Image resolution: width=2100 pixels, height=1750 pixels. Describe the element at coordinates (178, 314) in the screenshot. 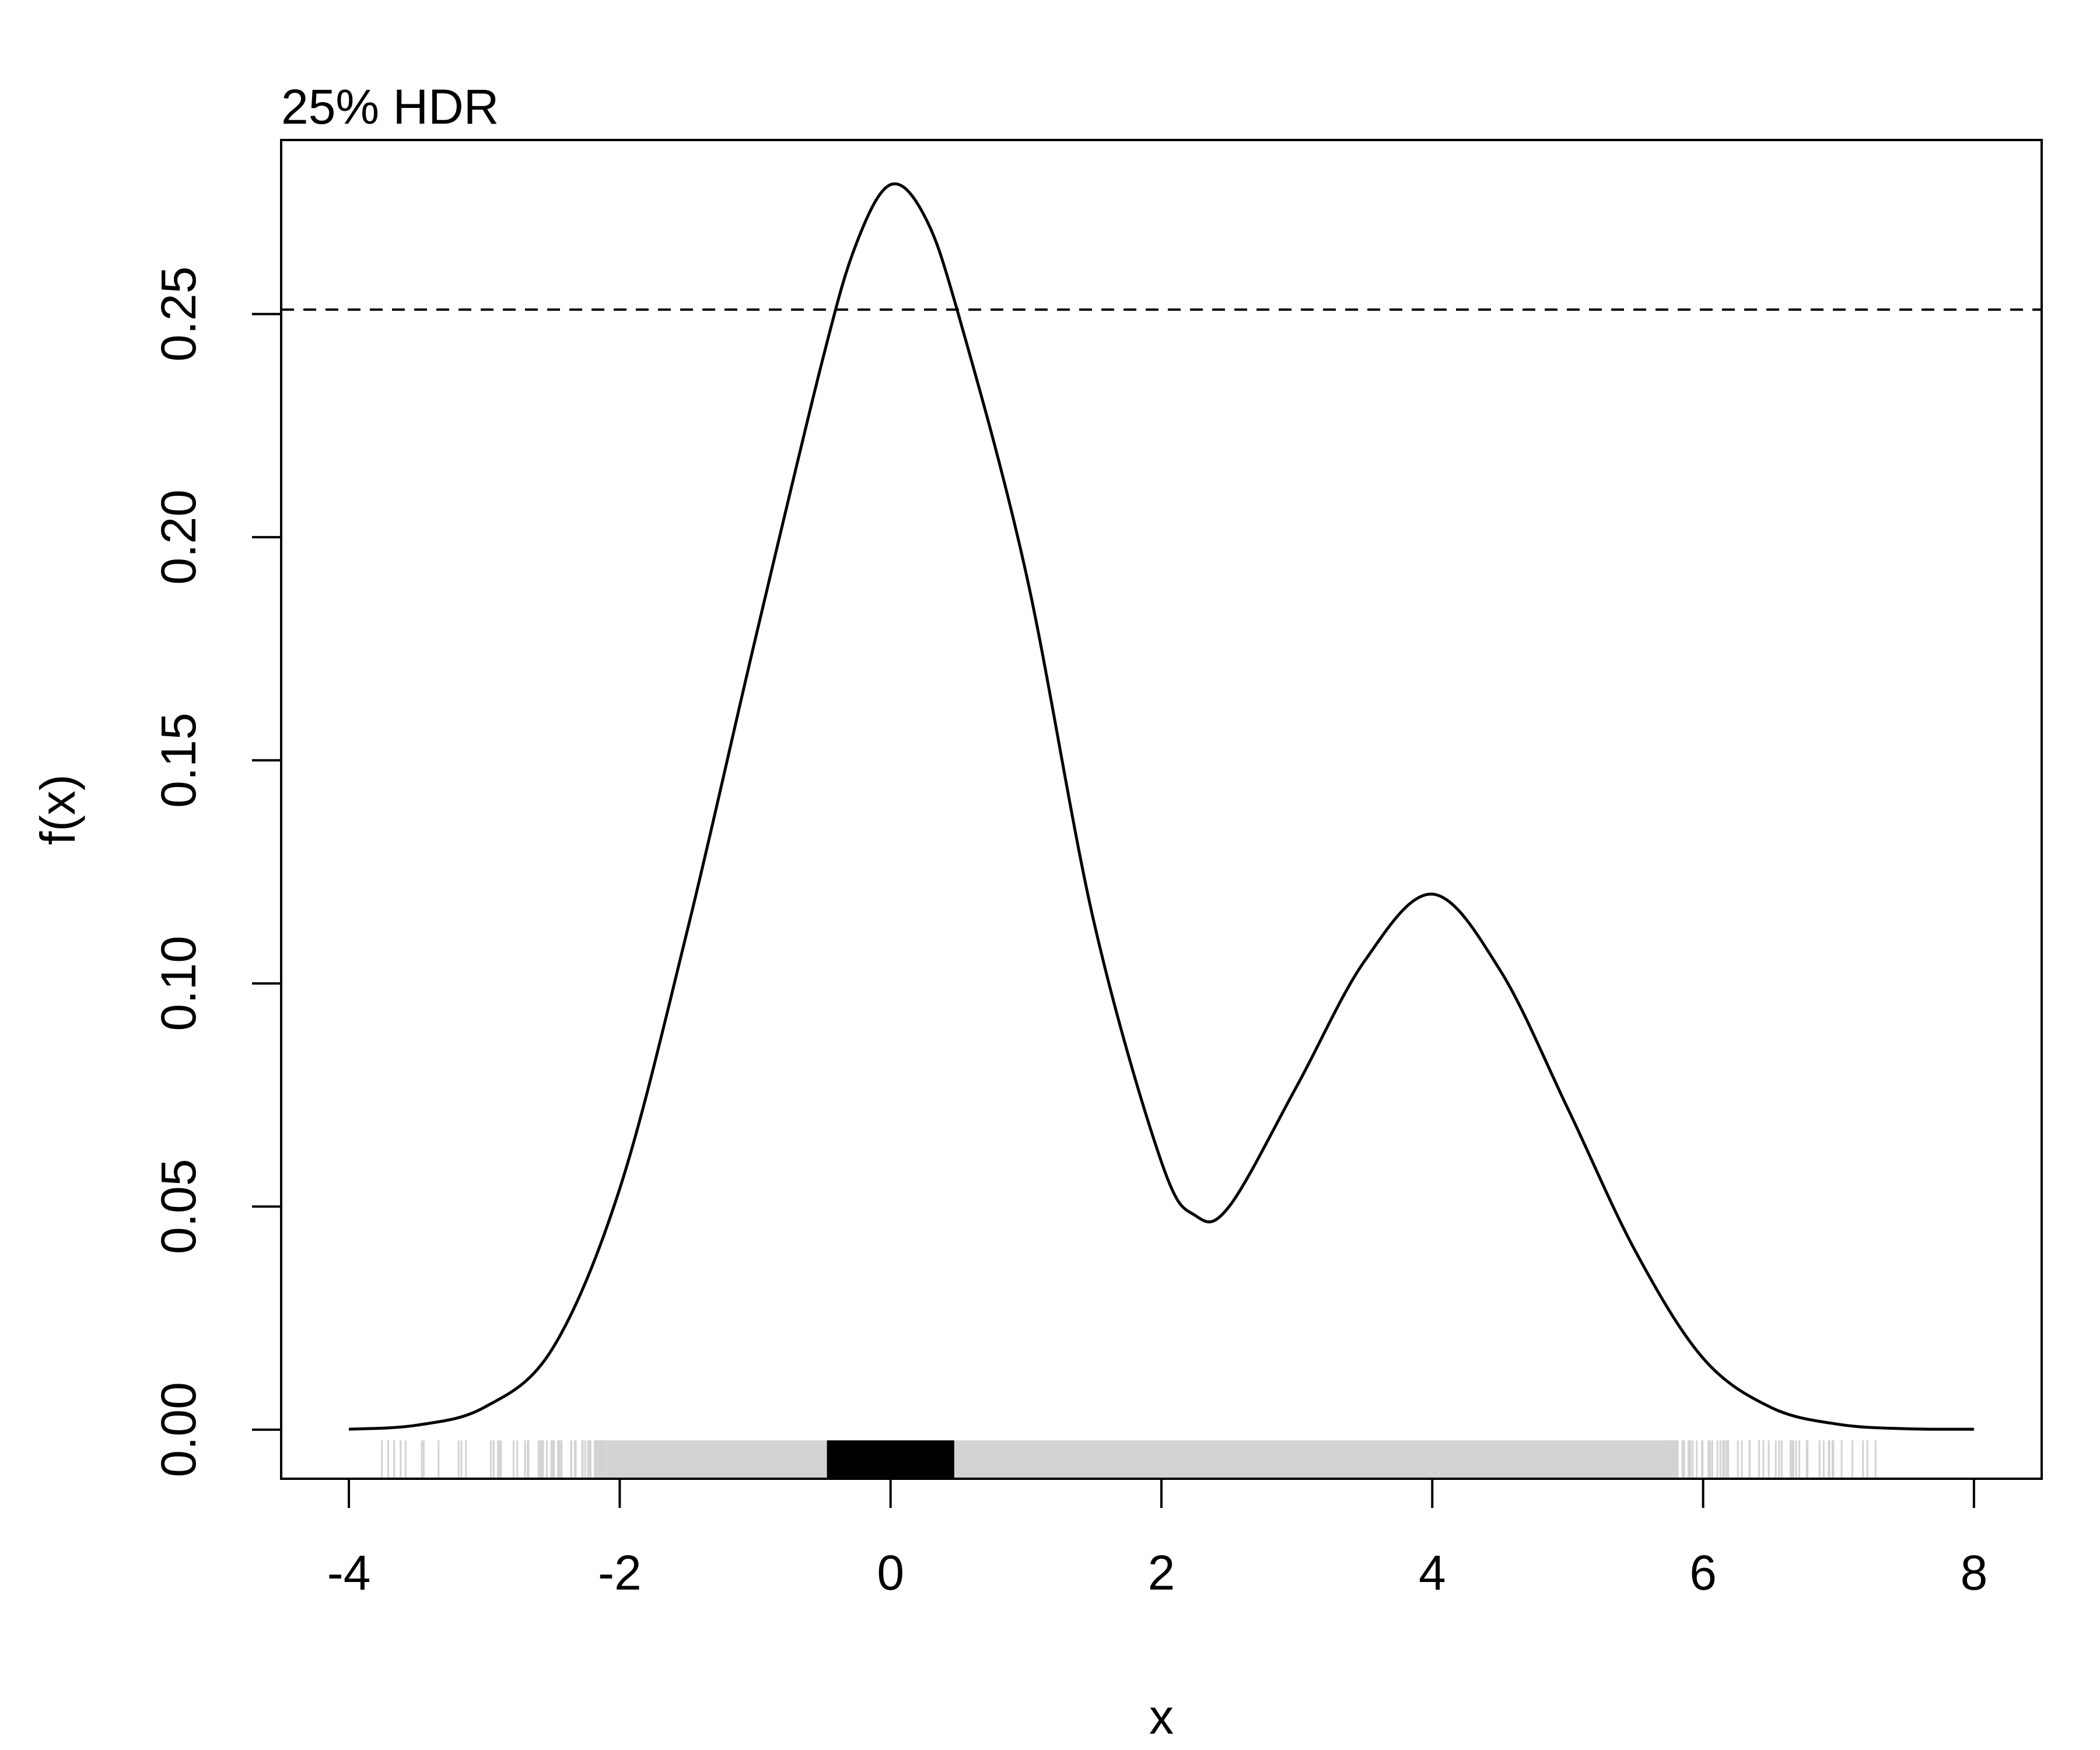

I see `y-tick-label: 0.25` at that location.